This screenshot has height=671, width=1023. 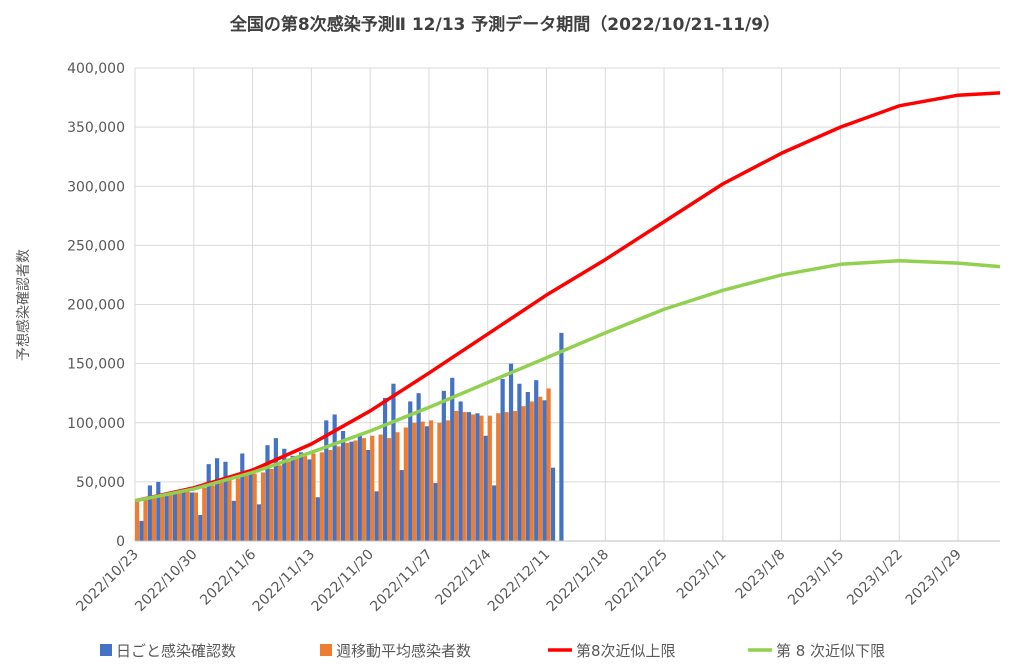 What do you see at coordinates (96, 365) in the screenshot?
I see `y-tick-label: 150,000` at bounding box center [96, 365].